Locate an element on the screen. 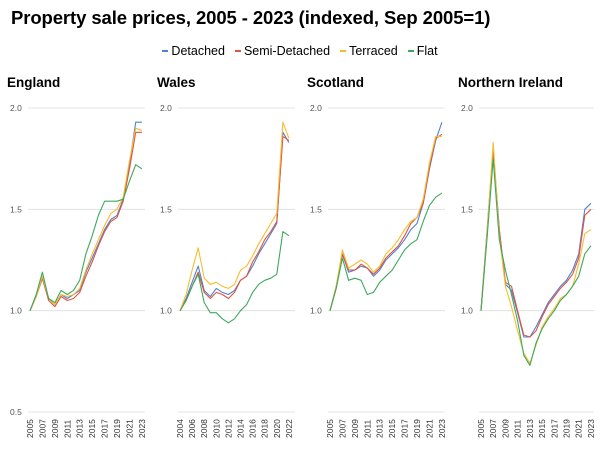 This screenshot has height=449, width=600. legend-label: Detached is located at coordinates (198, 51).